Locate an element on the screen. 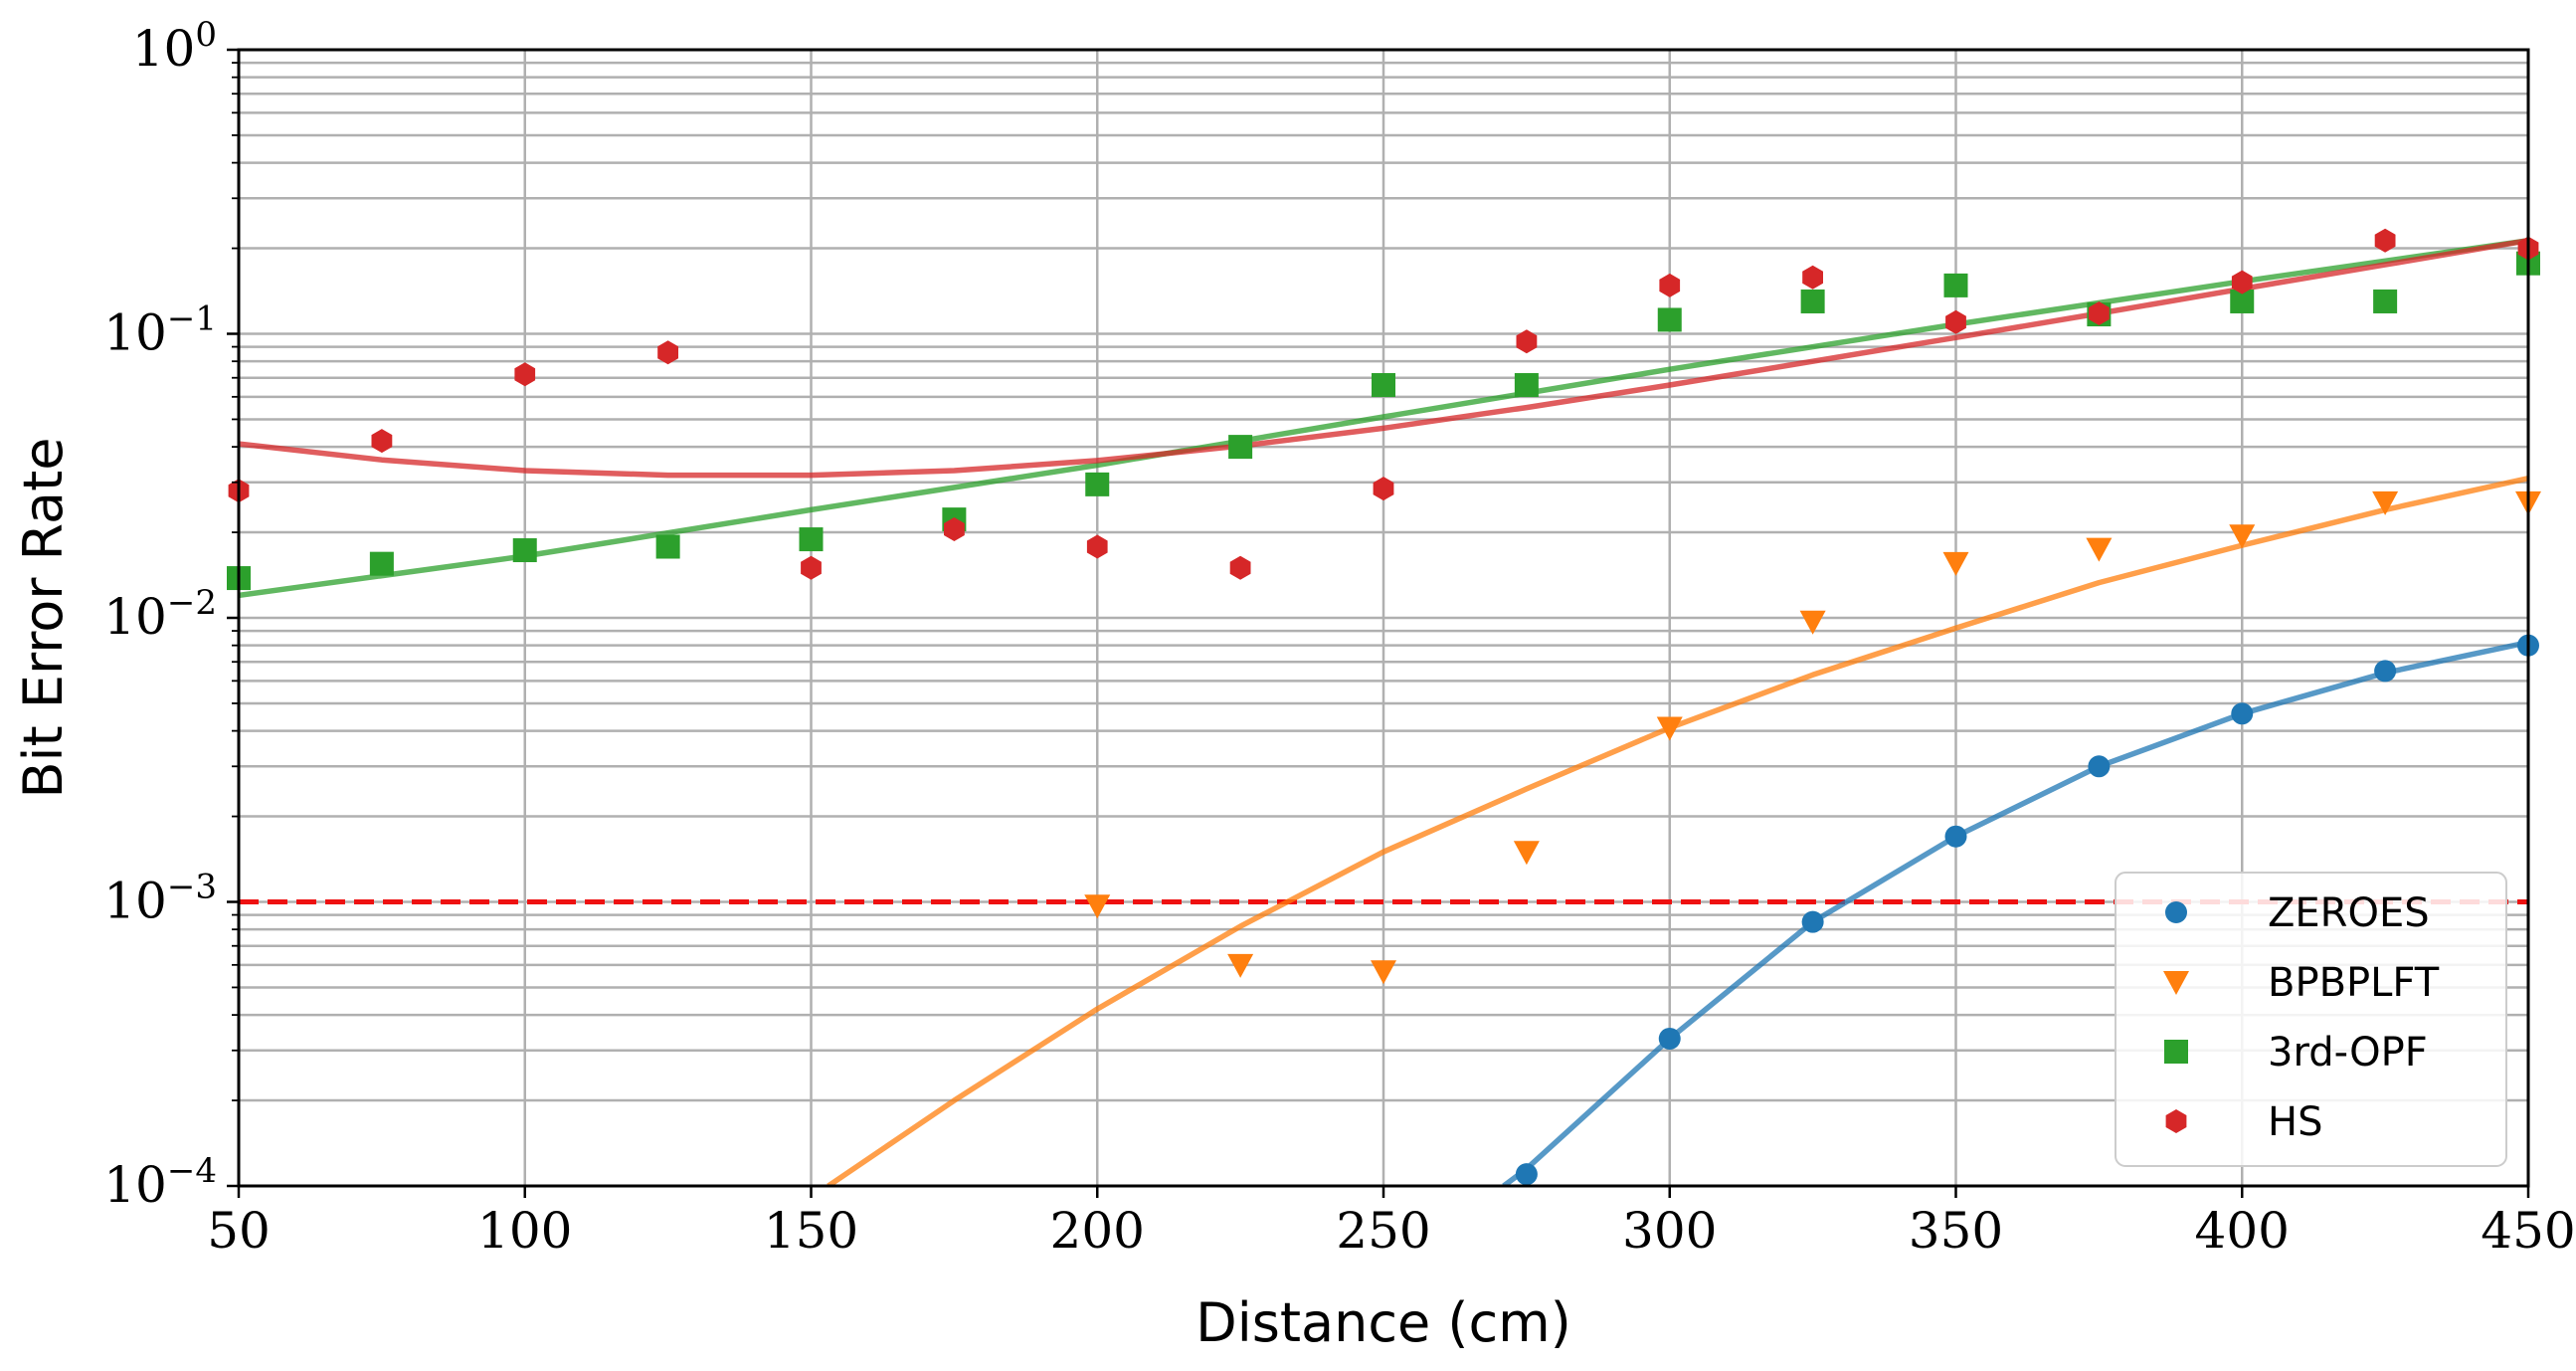 The image size is (2576, 1371). legend-box is located at coordinates (2311, 1019).